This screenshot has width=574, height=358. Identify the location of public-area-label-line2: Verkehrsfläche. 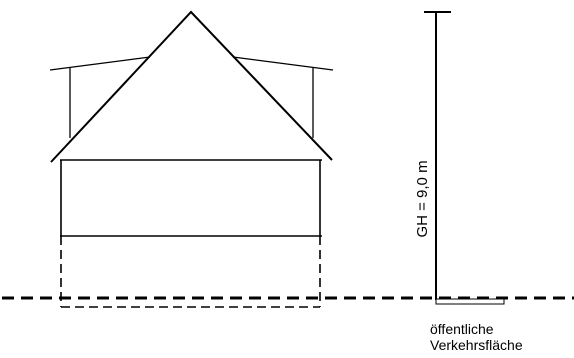
(476, 345).